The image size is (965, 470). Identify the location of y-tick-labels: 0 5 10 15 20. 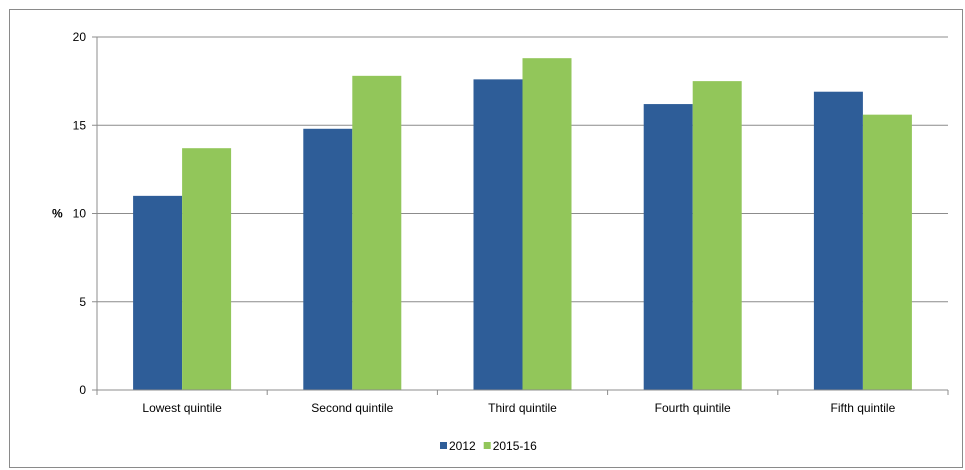
(80, 213).